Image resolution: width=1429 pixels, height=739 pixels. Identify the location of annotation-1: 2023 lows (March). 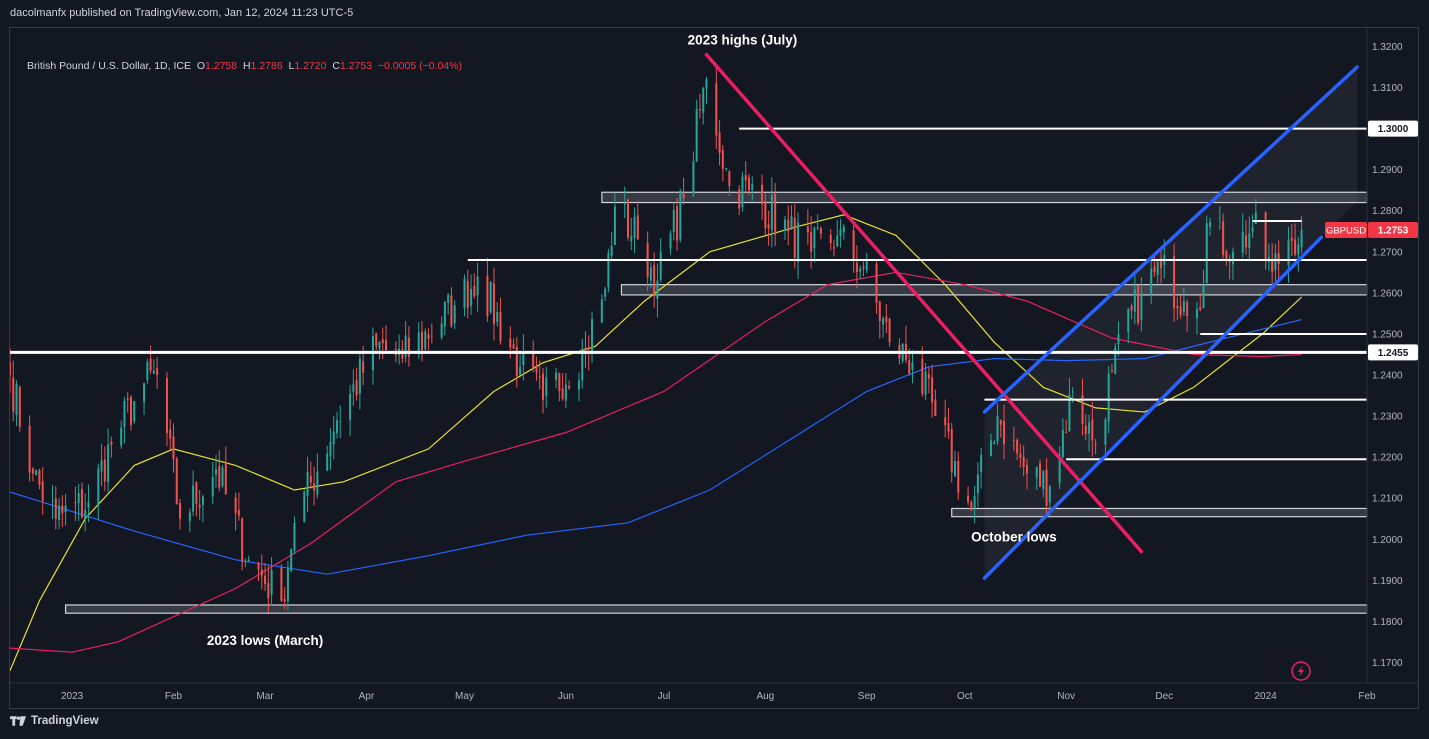
(265, 640).